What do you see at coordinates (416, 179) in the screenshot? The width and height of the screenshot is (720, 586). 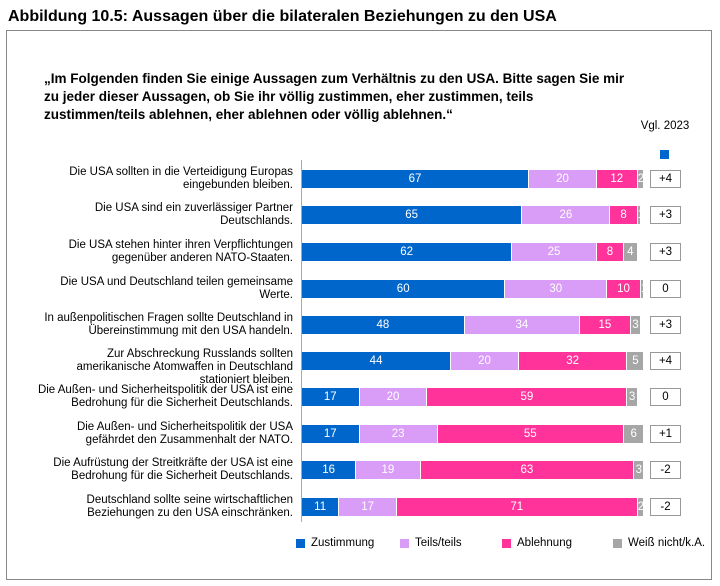 I see `bar-segment-zustimmung: 67` at bounding box center [416, 179].